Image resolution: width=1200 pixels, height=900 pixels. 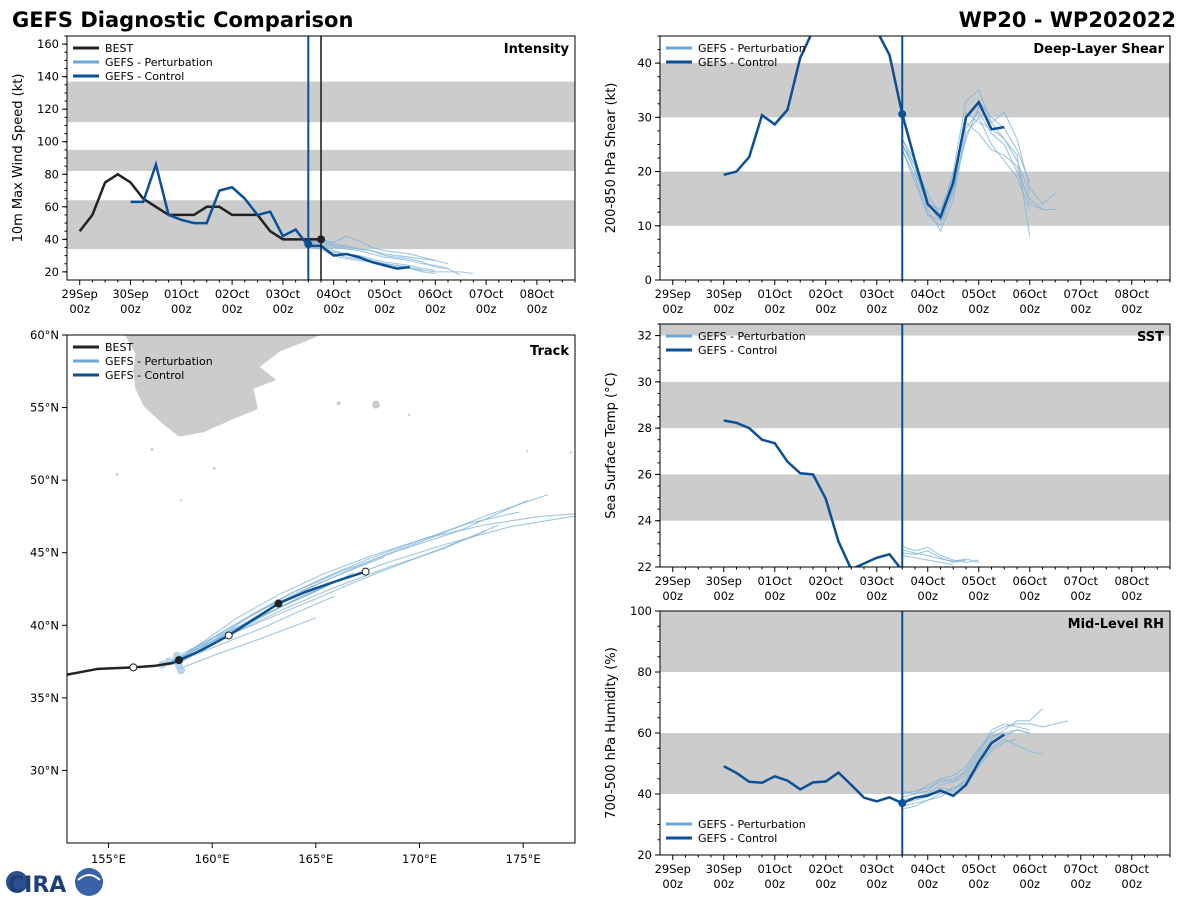 I want to click on intensity-ytick-label: 140, so click(x=48, y=77).